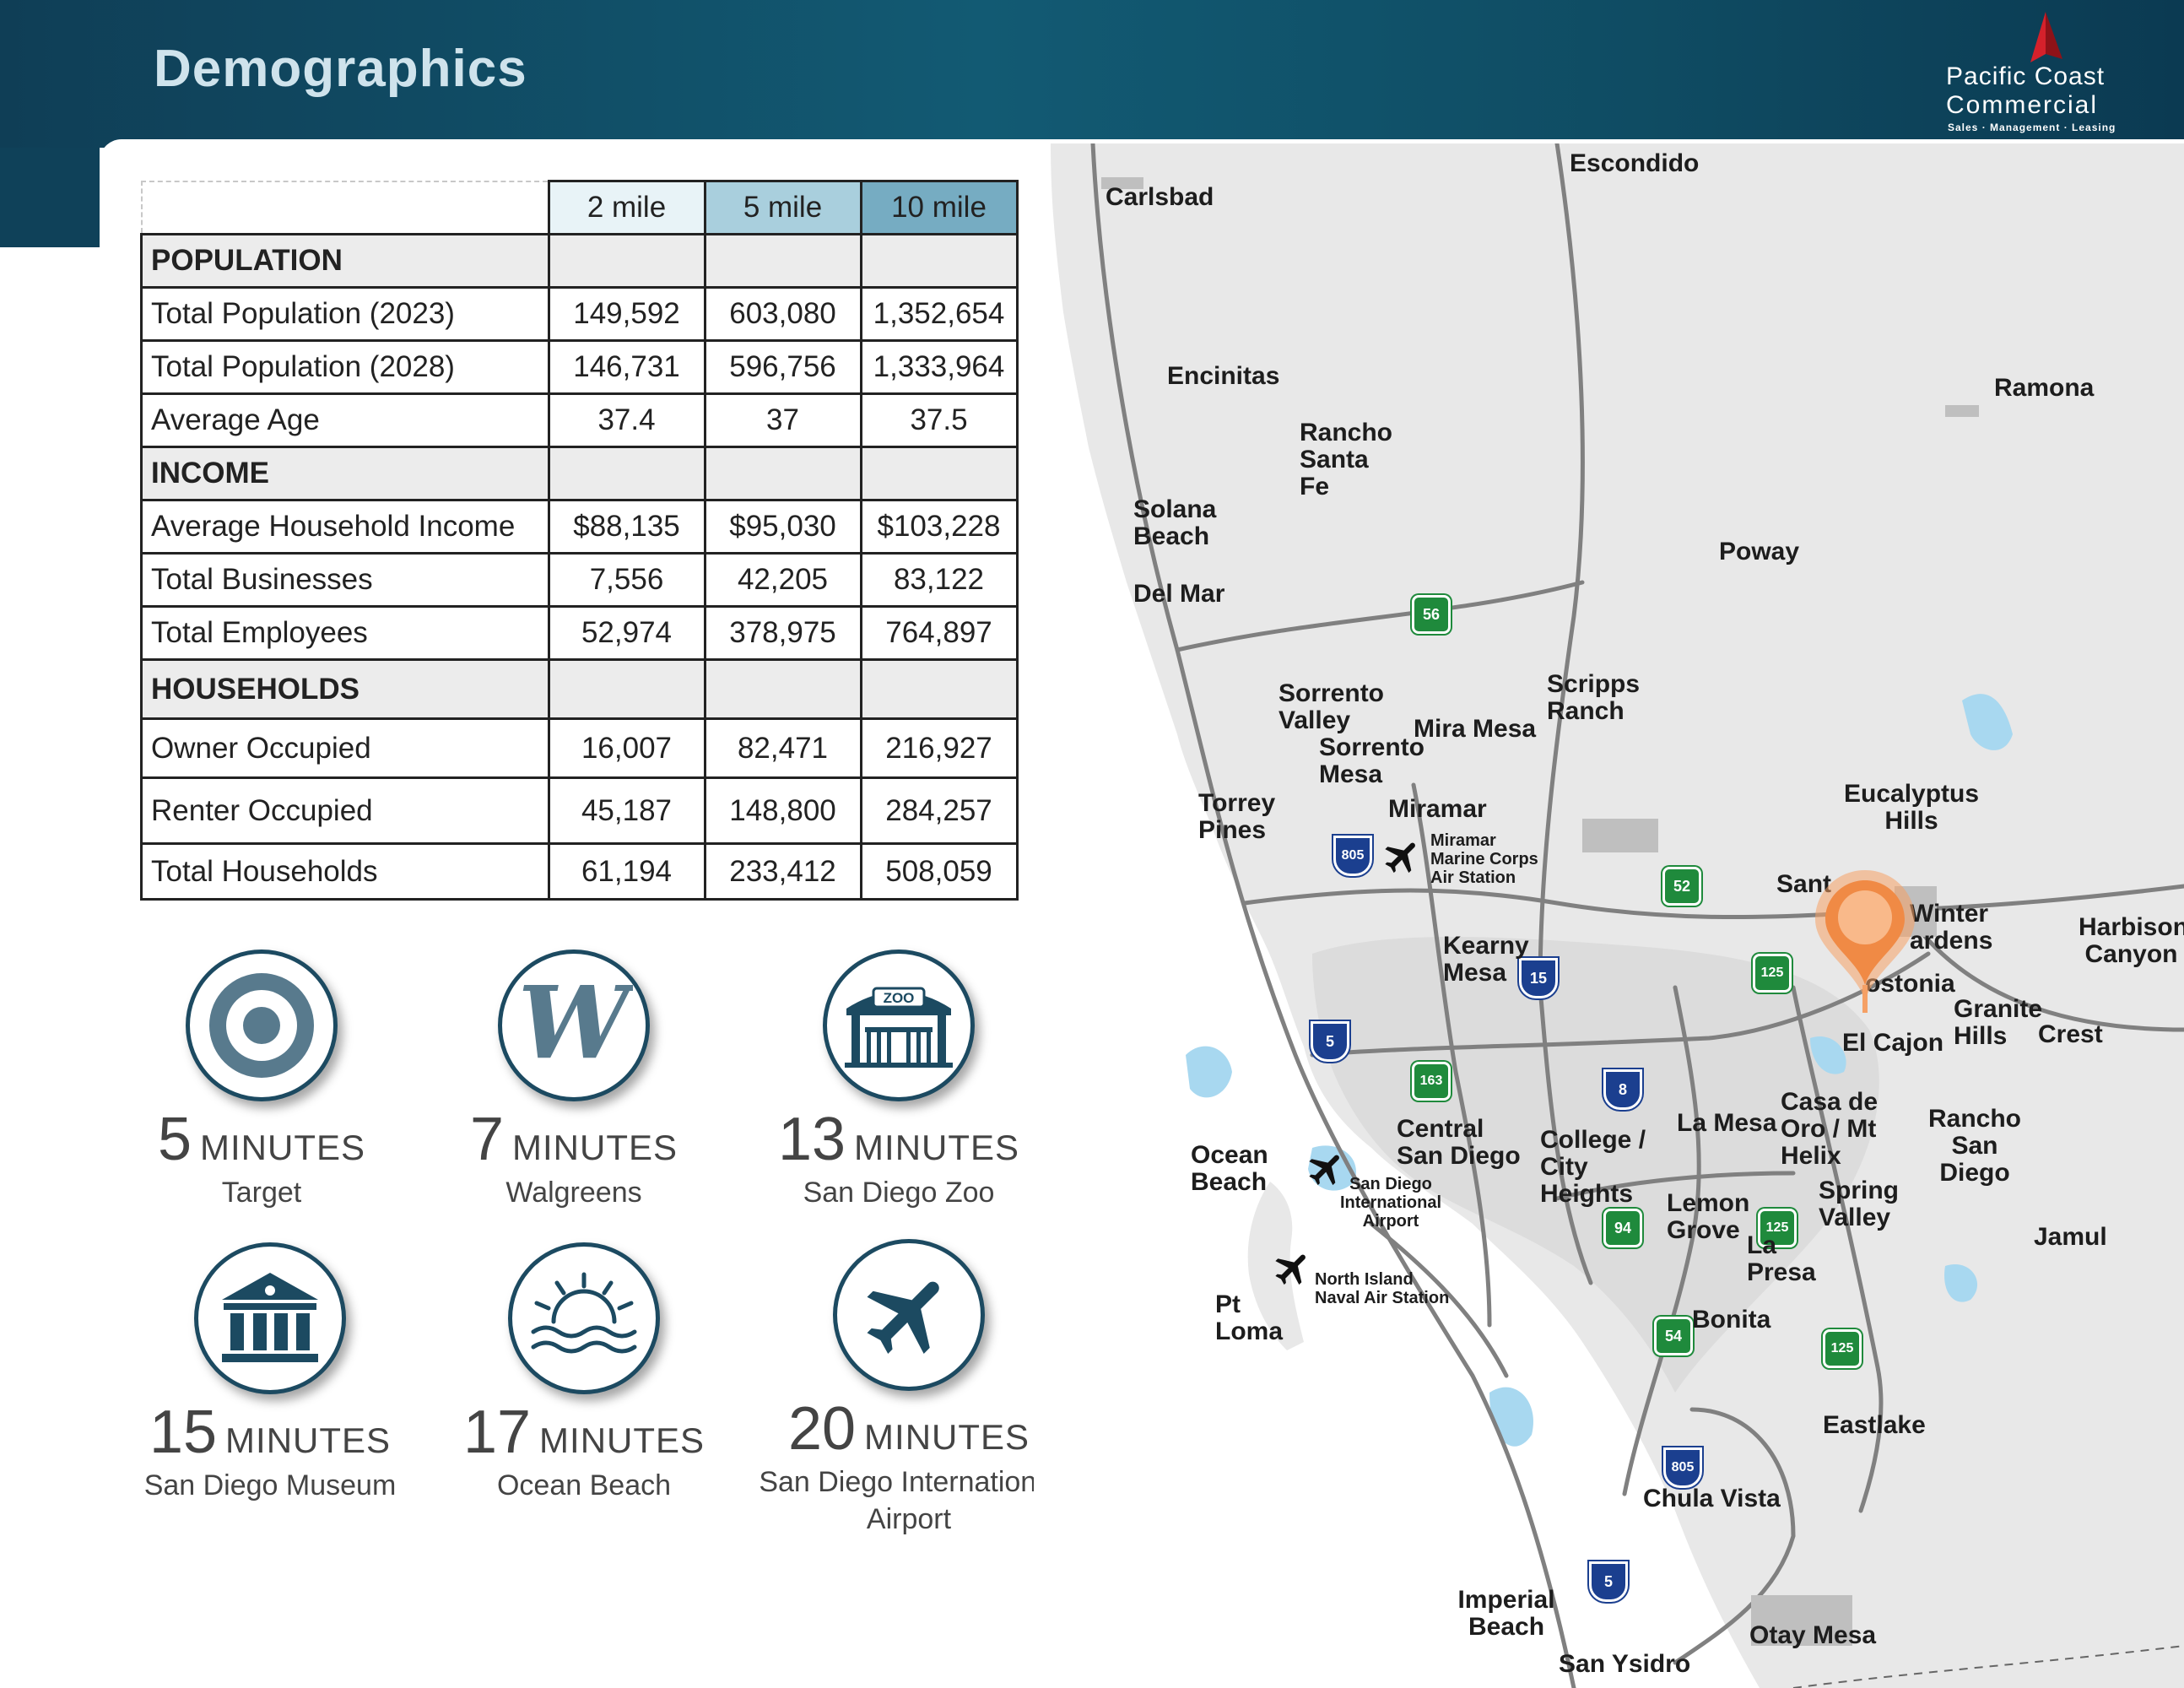 The height and width of the screenshot is (1688, 2184). What do you see at coordinates (1673, 1336) in the screenshot?
I see `highway-shield: 54` at bounding box center [1673, 1336].